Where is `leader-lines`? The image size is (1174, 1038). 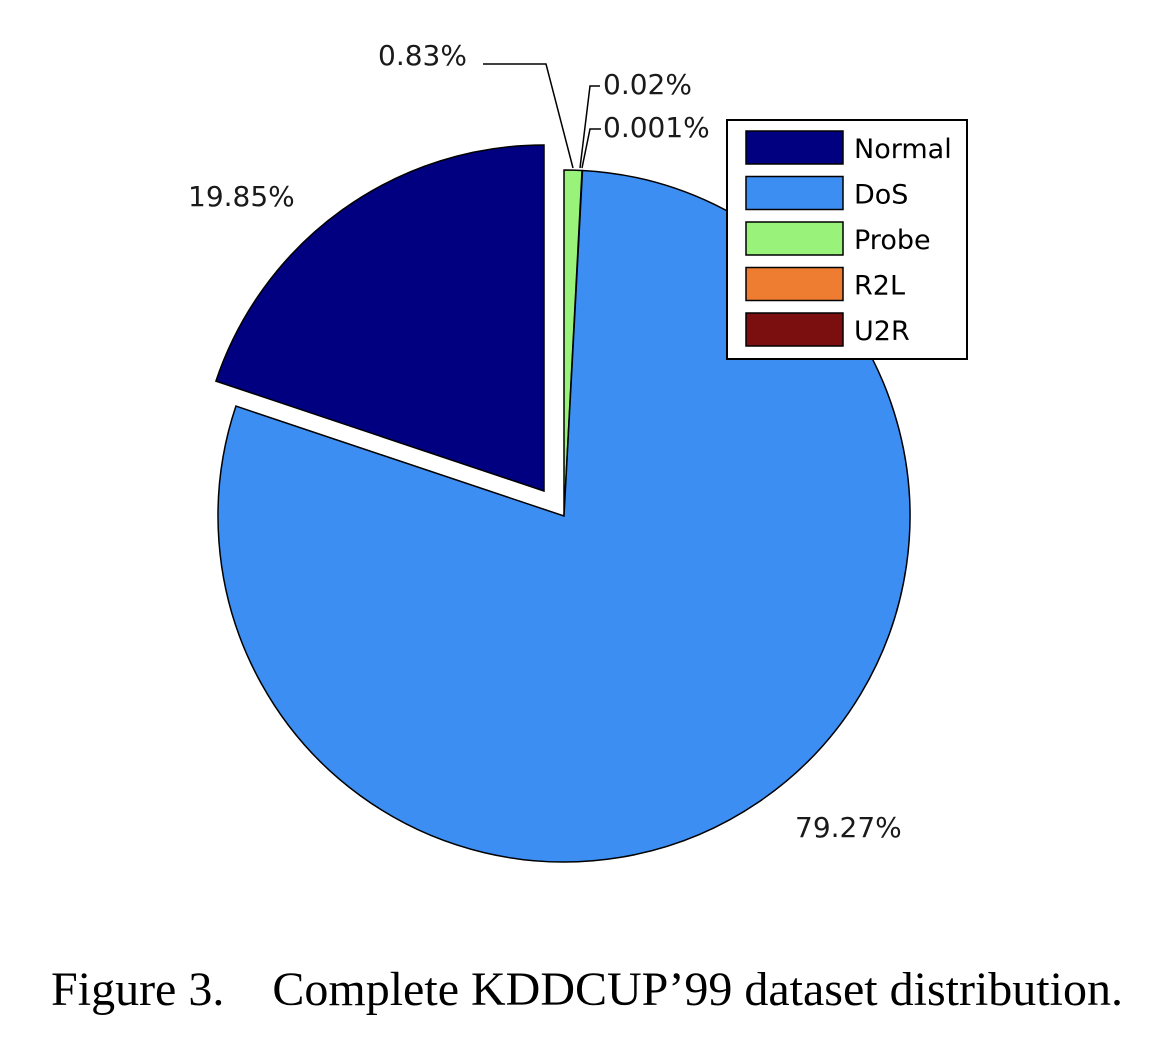
leader-lines is located at coordinates (542, 116).